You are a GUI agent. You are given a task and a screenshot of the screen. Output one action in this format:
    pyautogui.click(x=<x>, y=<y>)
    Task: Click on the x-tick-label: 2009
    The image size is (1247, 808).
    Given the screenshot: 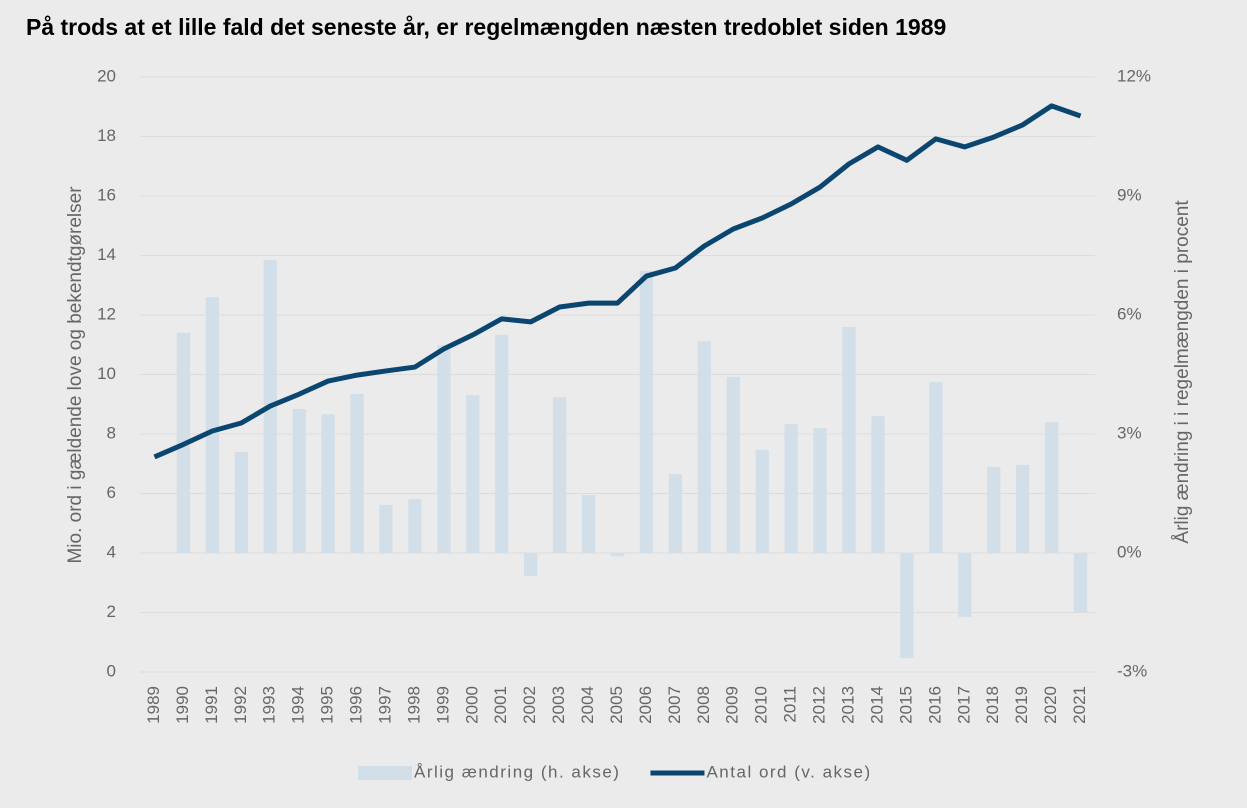 What is the action you would take?
    pyautogui.click(x=732, y=705)
    